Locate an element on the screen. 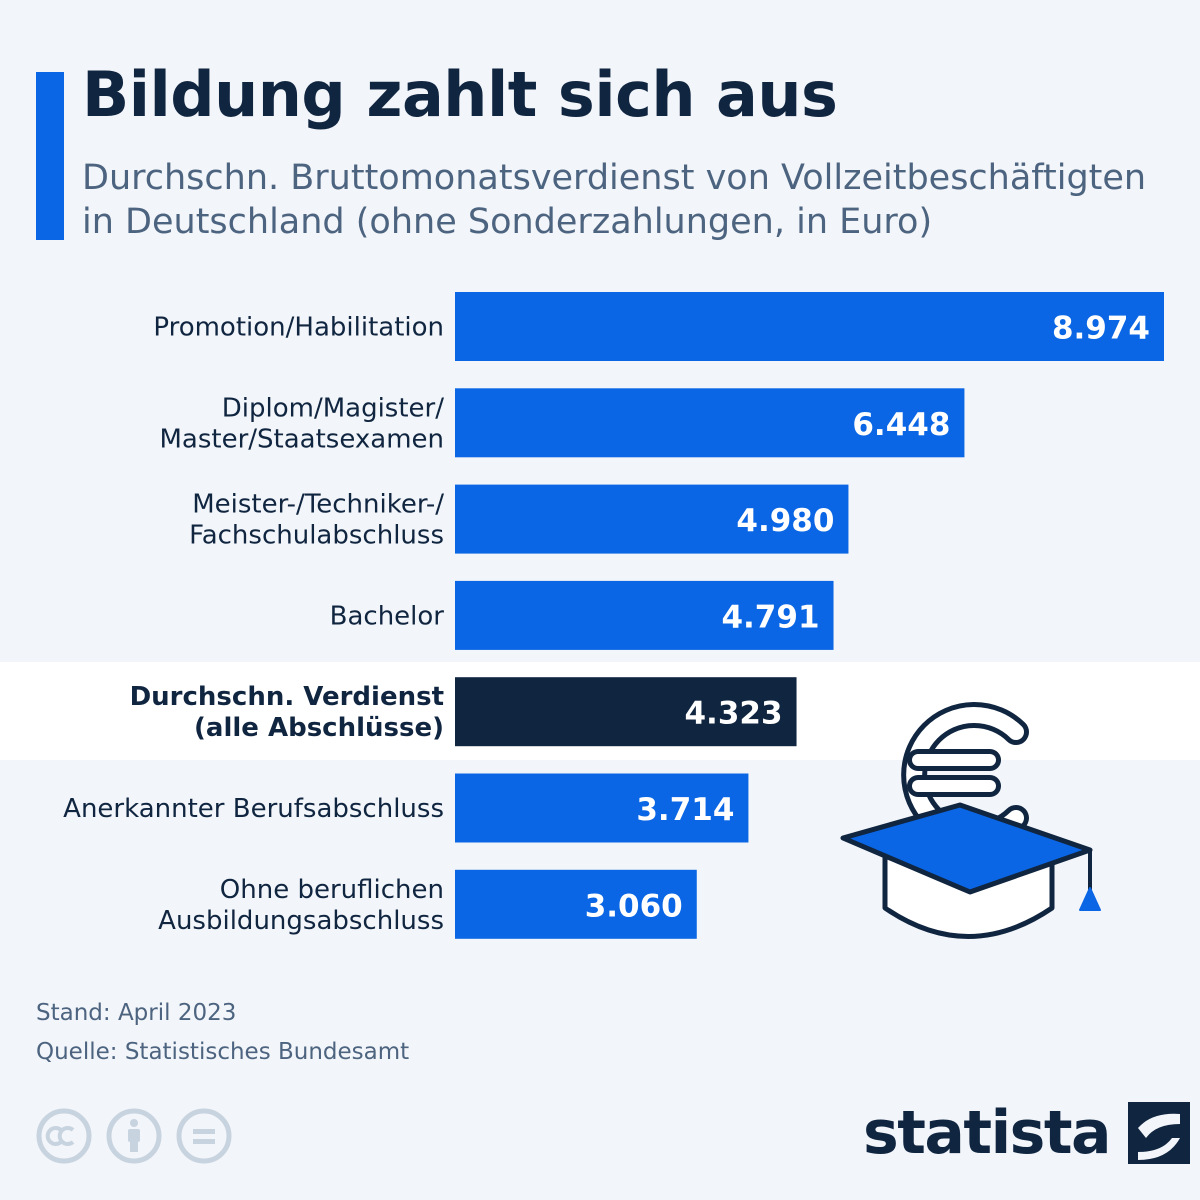 The image size is (1200, 1200). graduation-cap-euro-icon is located at coordinates (970, 820).